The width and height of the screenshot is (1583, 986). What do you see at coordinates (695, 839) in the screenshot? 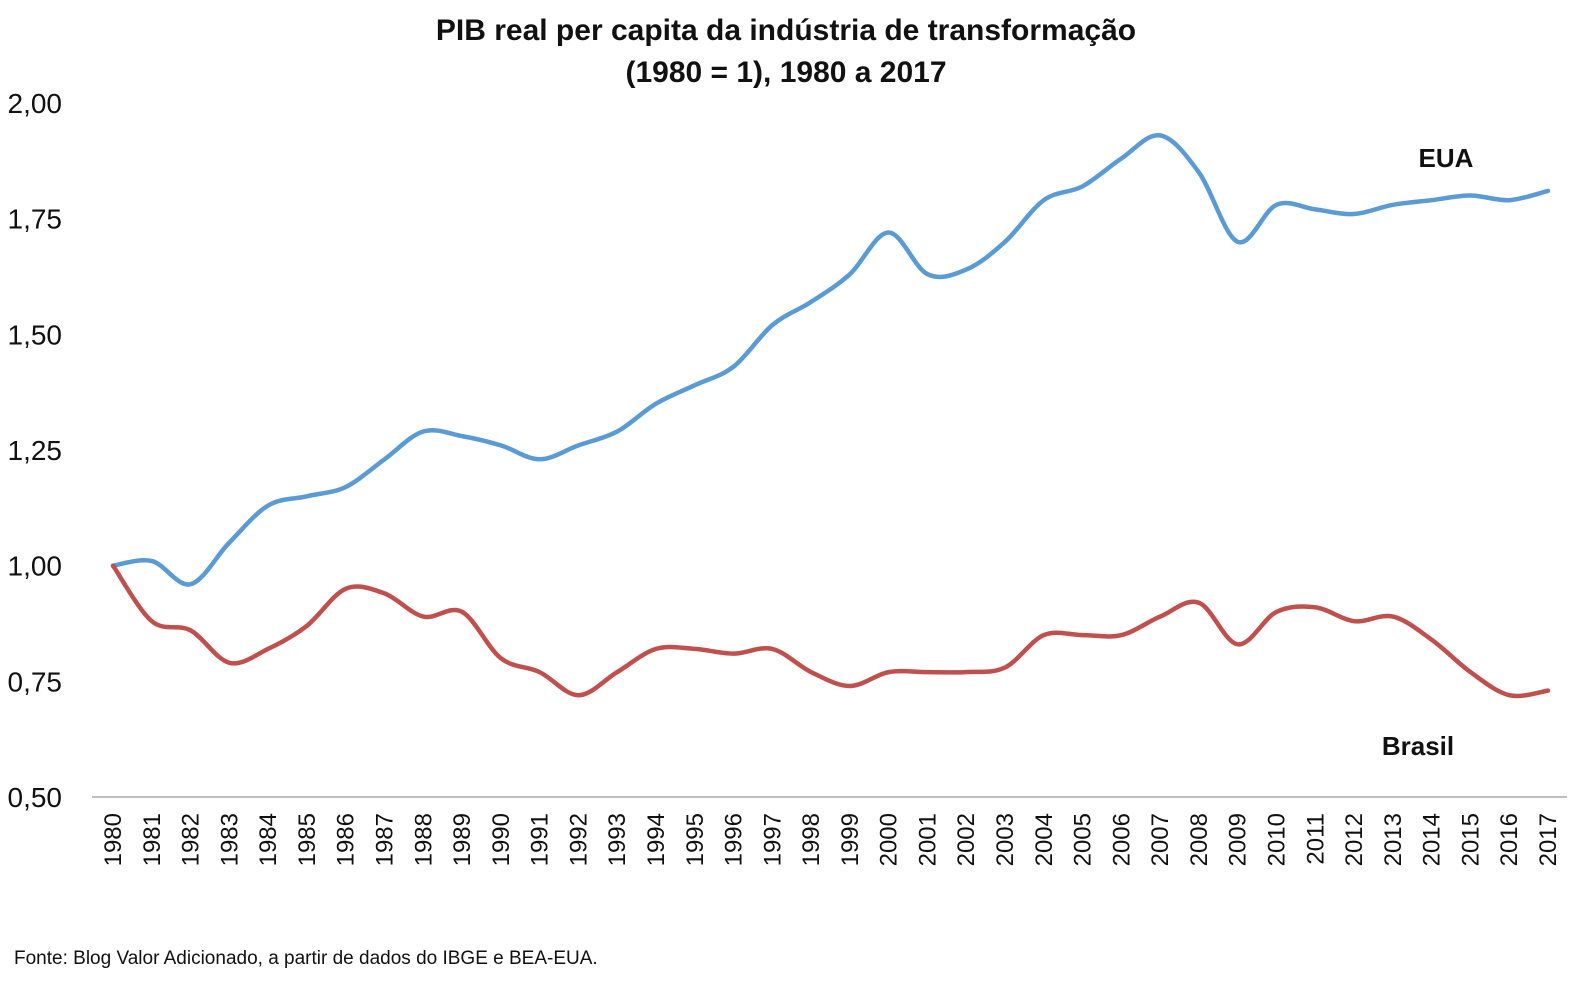
I see `x-tick-label: 1995` at bounding box center [695, 839].